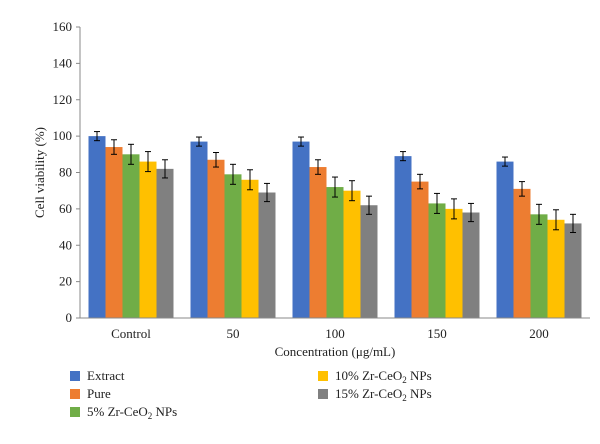  I want to click on legend-label: 5% Zr-CeO2 NPs, so click(132, 412).